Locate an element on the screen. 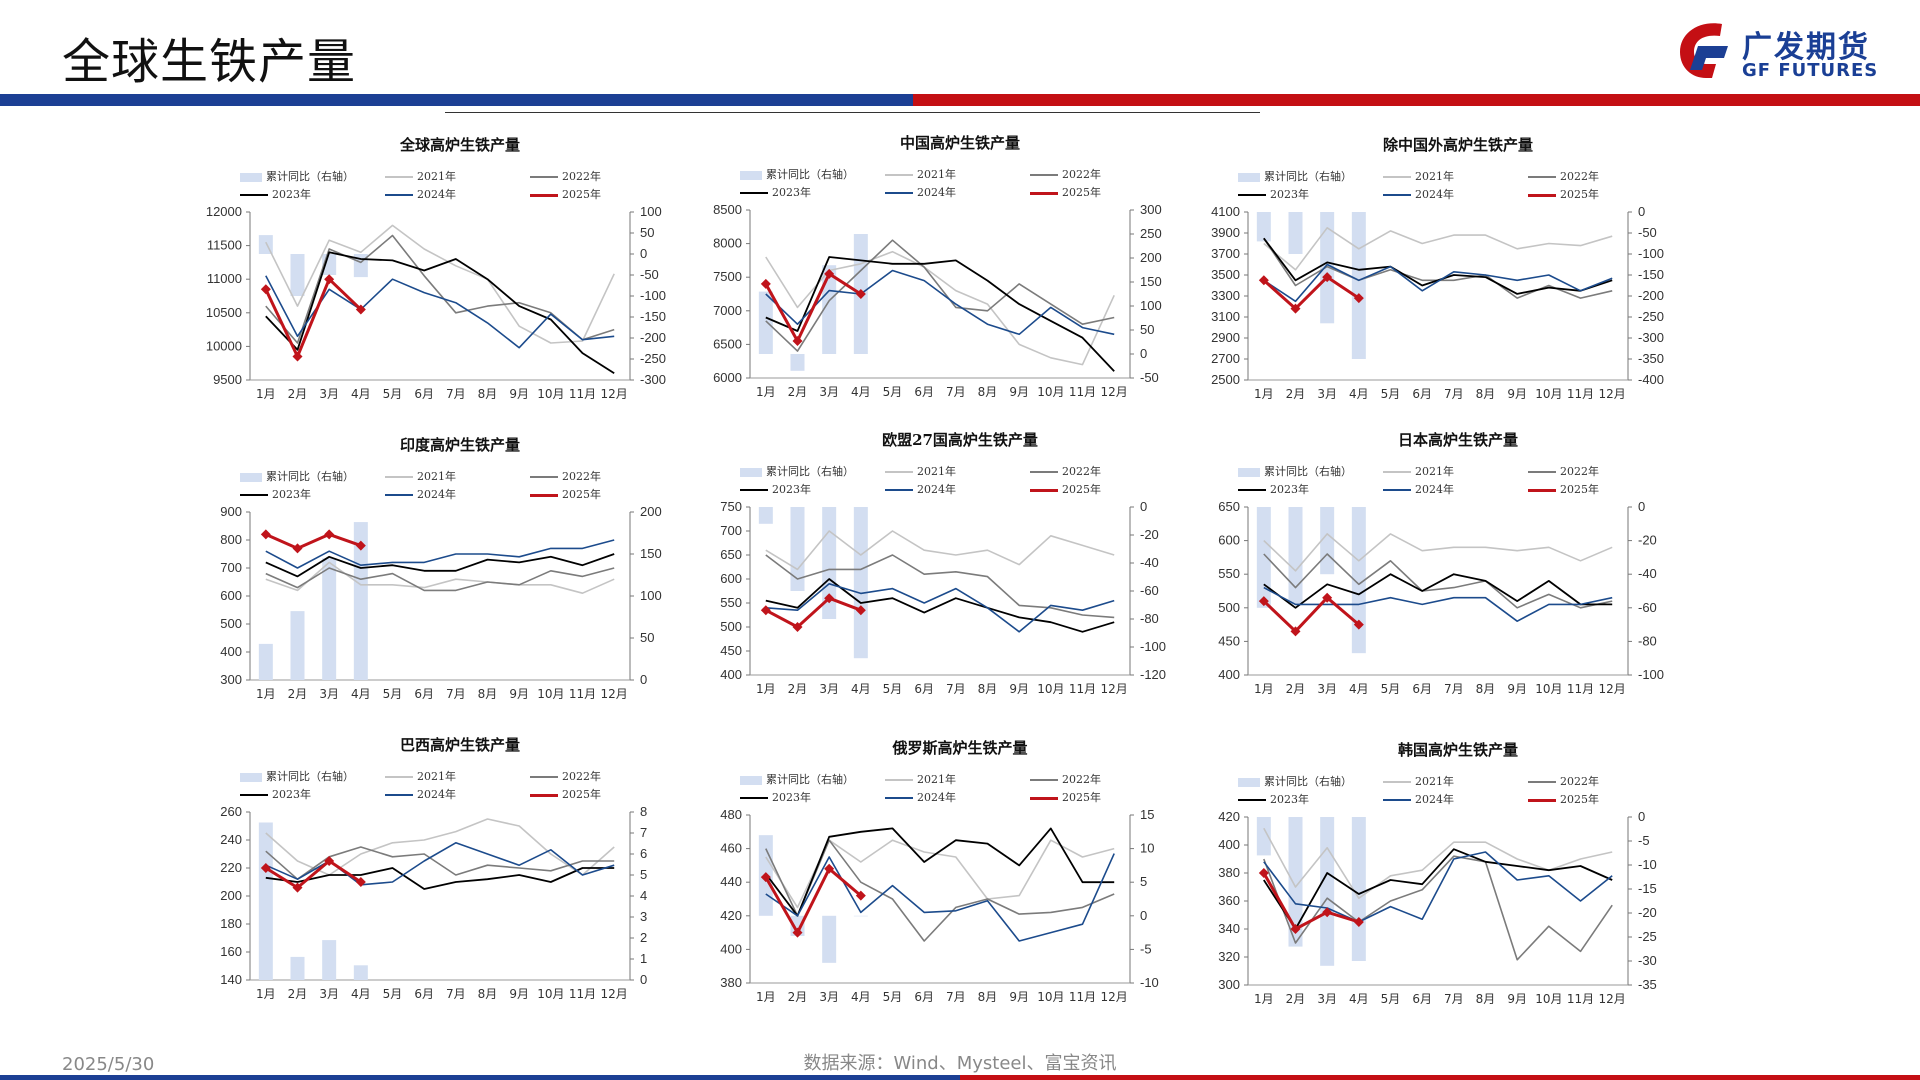 The height and width of the screenshot is (1080, 1920). y-tick-label: 400 is located at coordinates (1229, 844).